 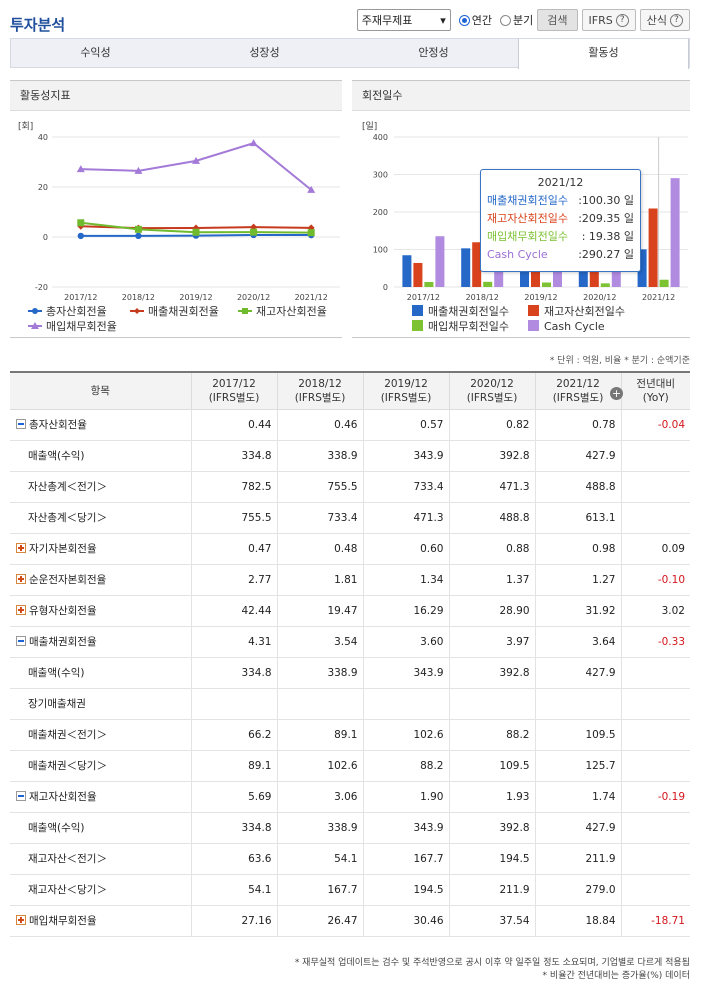 What do you see at coordinates (655, 424) in the screenshot?
I see `yoy-cell: -0.04` at bounding box center [655, 424].